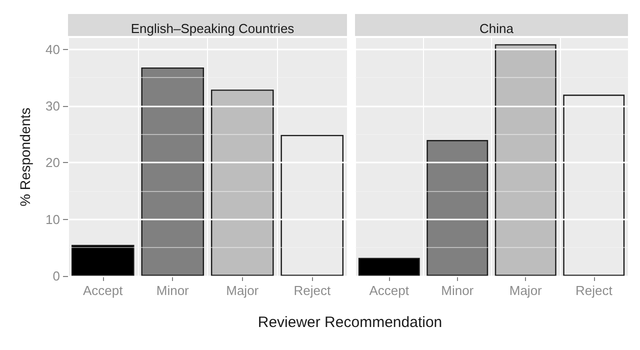 The width and height of the screenshot is (640, 350). Describe the element at coordinates (53, 49) in the screenshot. I see `y-tick-label: 40` at that location.